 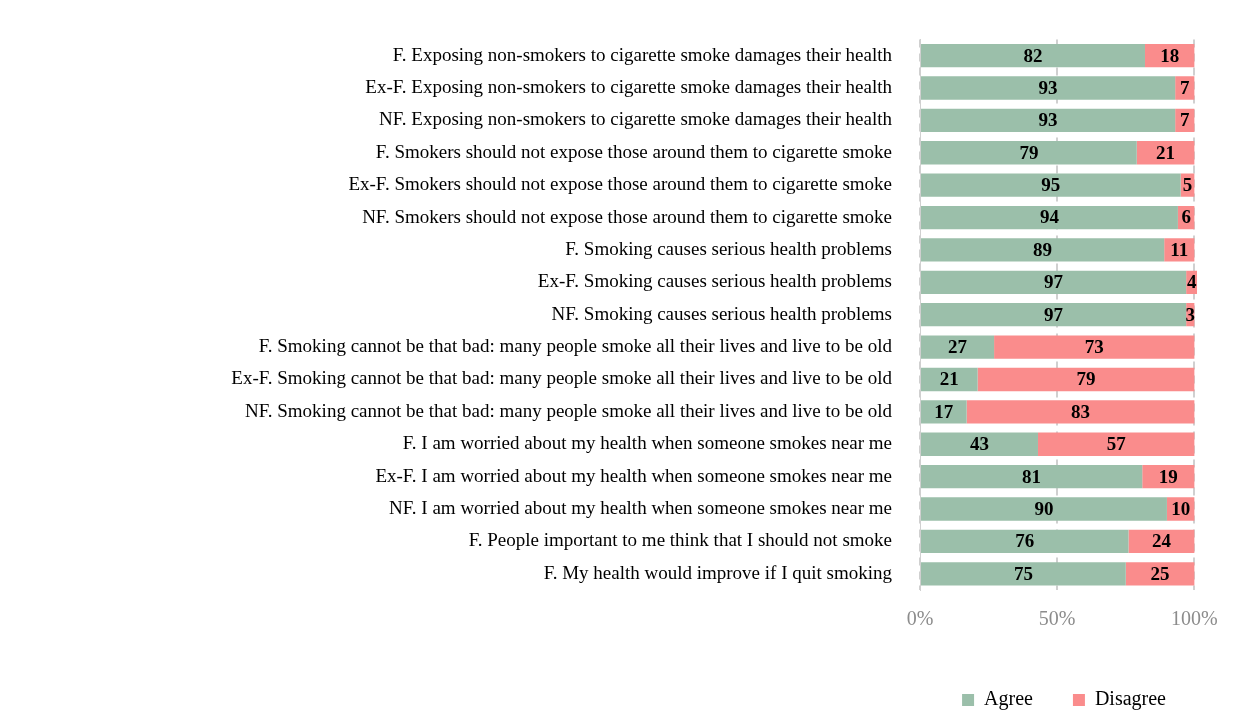 What do you see at coordinates (1168, 476) in the screenshot?
I see `data-label: 19` at bounding box center [1168, 476].